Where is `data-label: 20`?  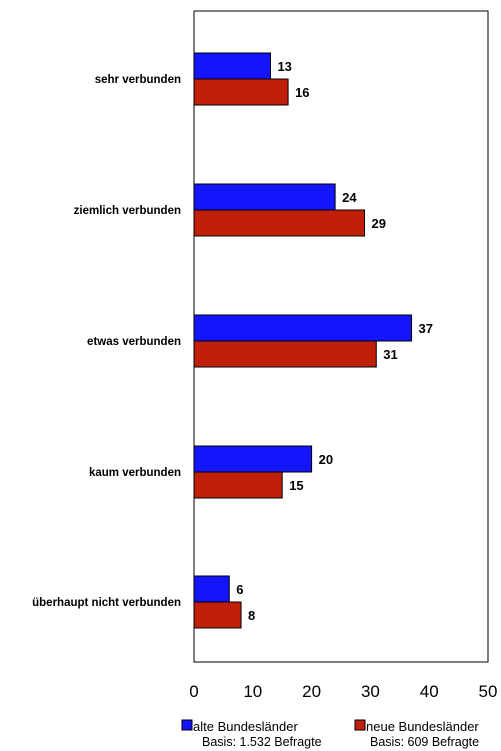 data-label: 20 is located at coordinates (326, 459).